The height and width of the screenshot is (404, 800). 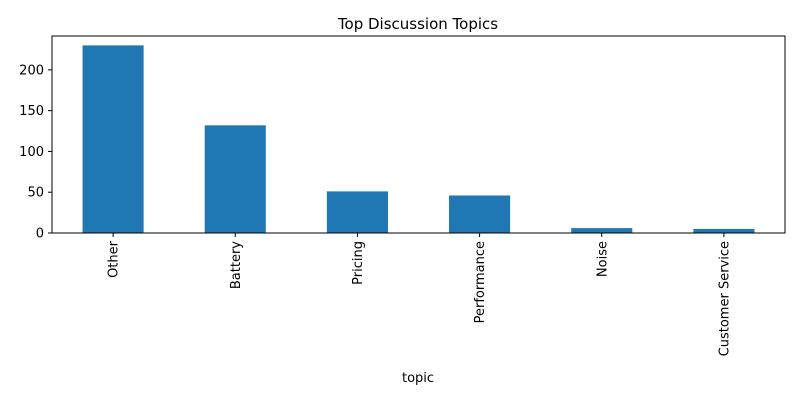 What do you see at coordinates (358, 263) in the screenshot?
I see `x-tick-label: Pricing` at bounding box center [358, 263].